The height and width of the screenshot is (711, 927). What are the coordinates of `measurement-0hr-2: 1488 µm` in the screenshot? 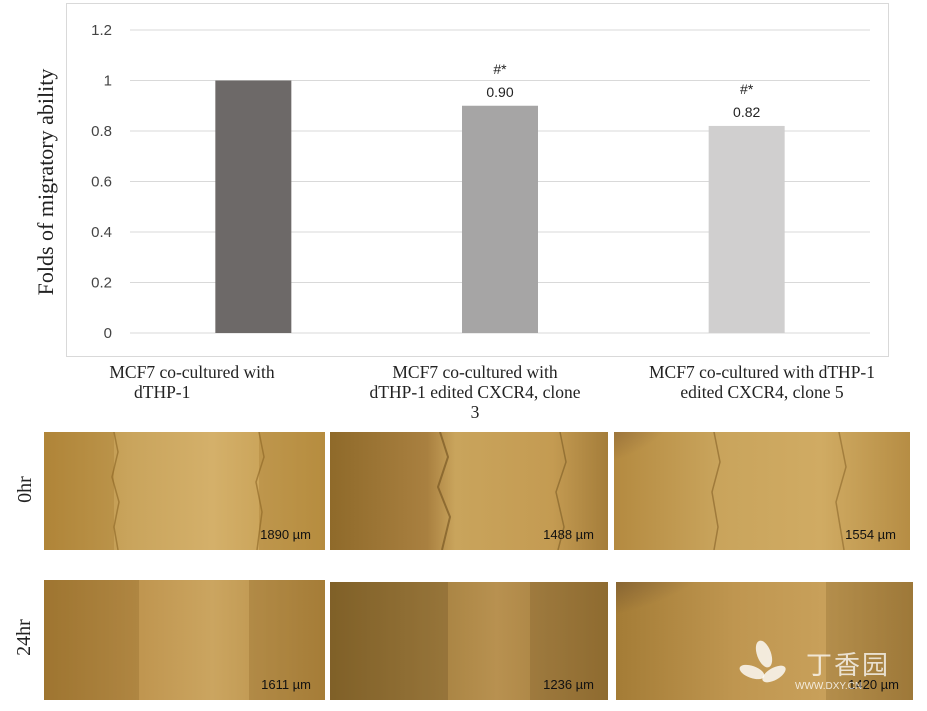 It's located at (568, 534).